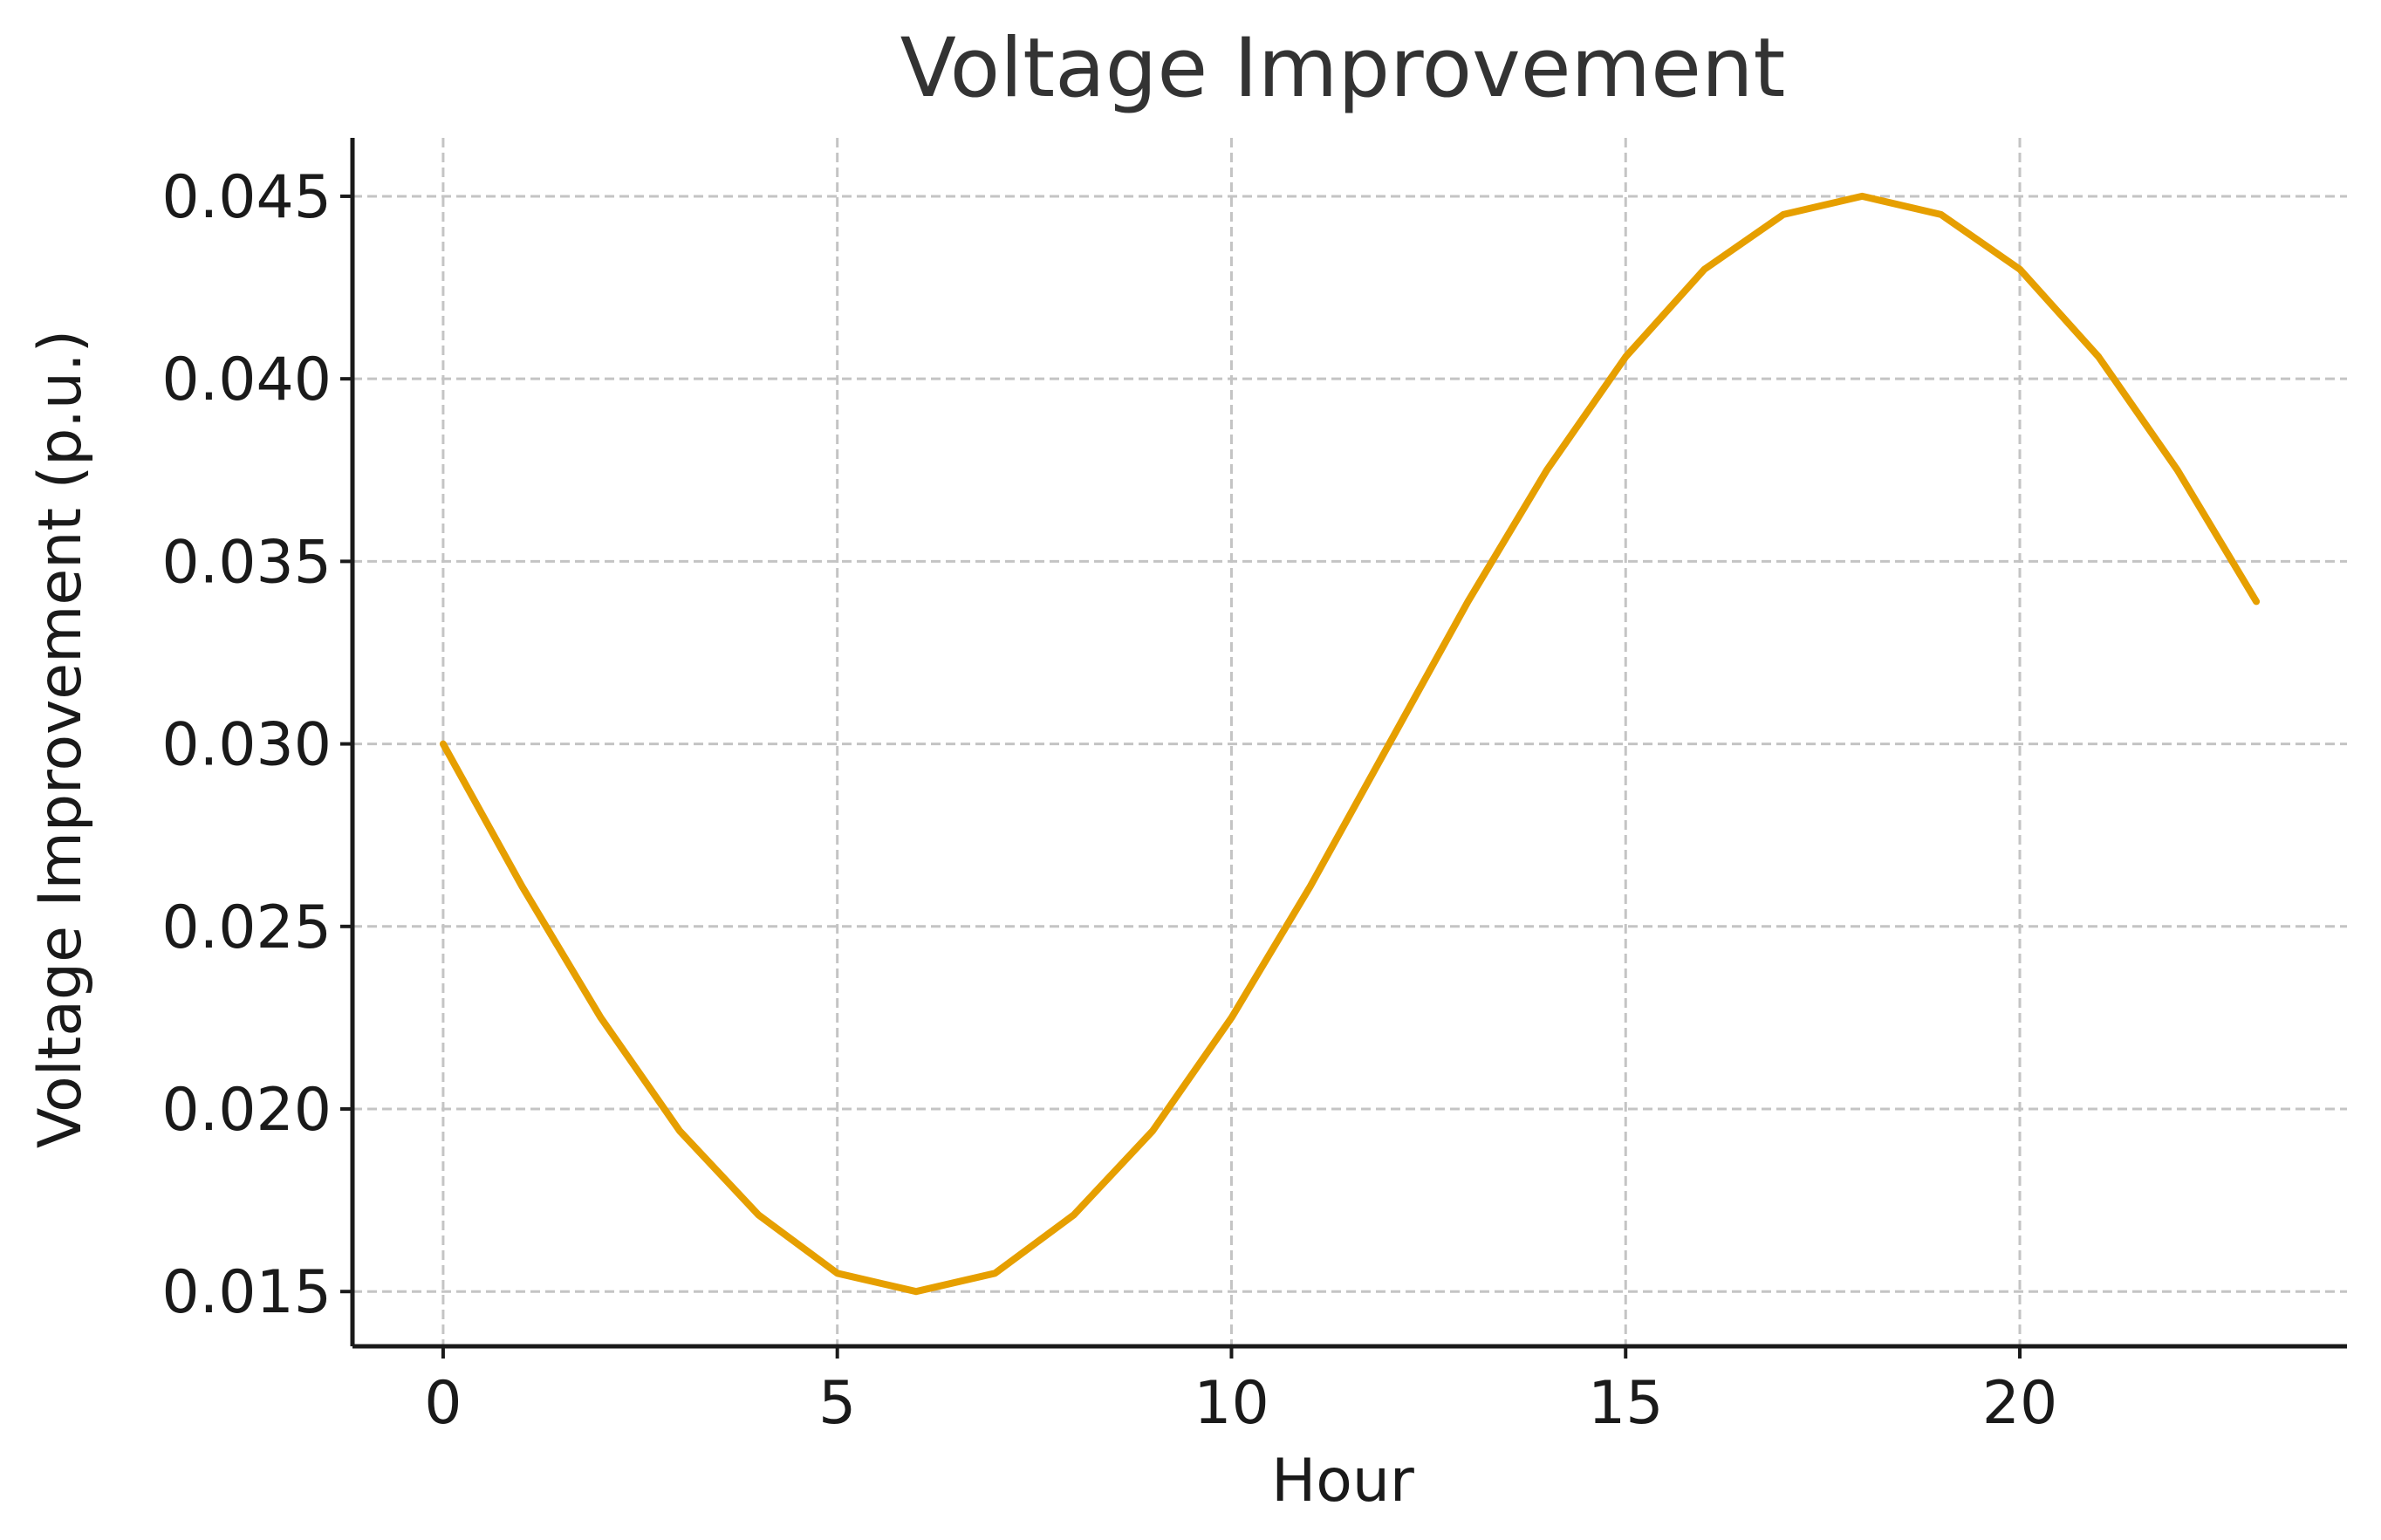  What do you see at coordinates (246, 1110) in the screenshot?
I see `y-tick-label: 0.020` at bounding box center [246, 1110].